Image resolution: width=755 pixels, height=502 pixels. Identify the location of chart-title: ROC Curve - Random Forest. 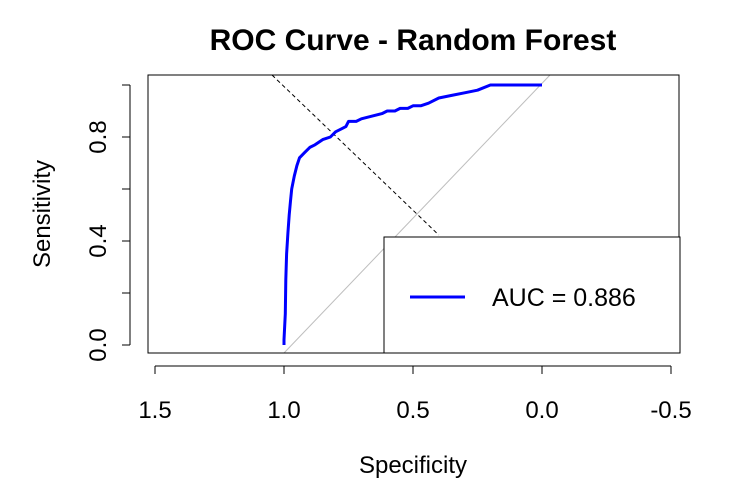
(413, 40).